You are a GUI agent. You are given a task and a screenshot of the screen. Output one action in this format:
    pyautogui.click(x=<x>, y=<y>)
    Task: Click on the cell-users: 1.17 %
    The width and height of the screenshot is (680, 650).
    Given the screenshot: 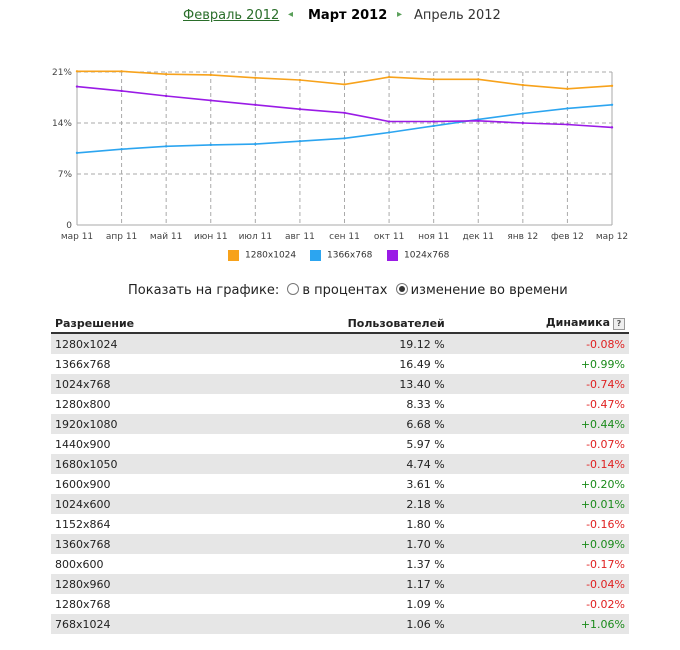 What is the action you would take?
    pyautogui.click(x=340, y=584)
    